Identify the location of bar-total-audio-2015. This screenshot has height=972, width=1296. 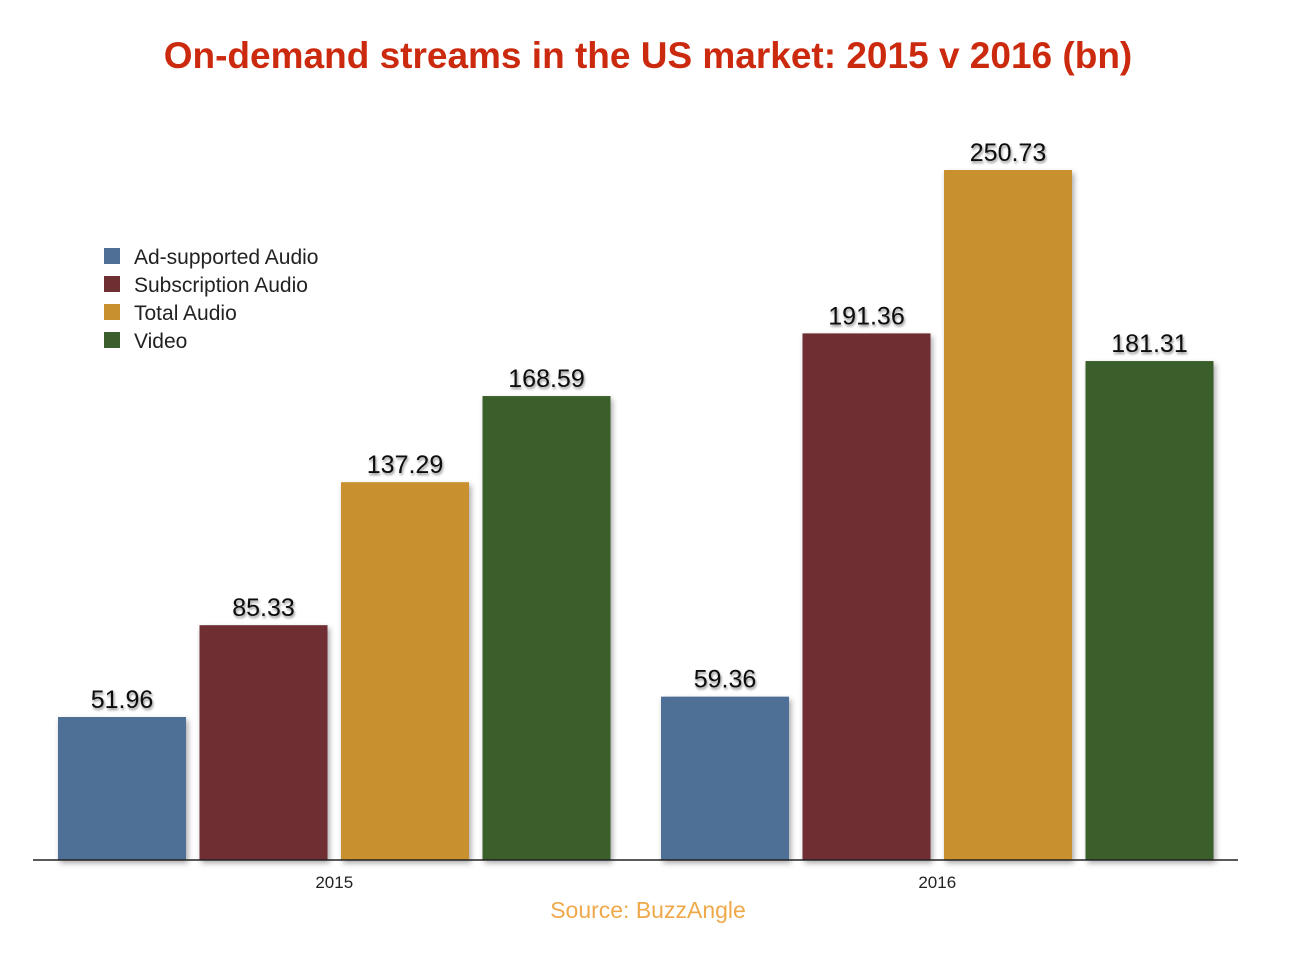
(405, 671).